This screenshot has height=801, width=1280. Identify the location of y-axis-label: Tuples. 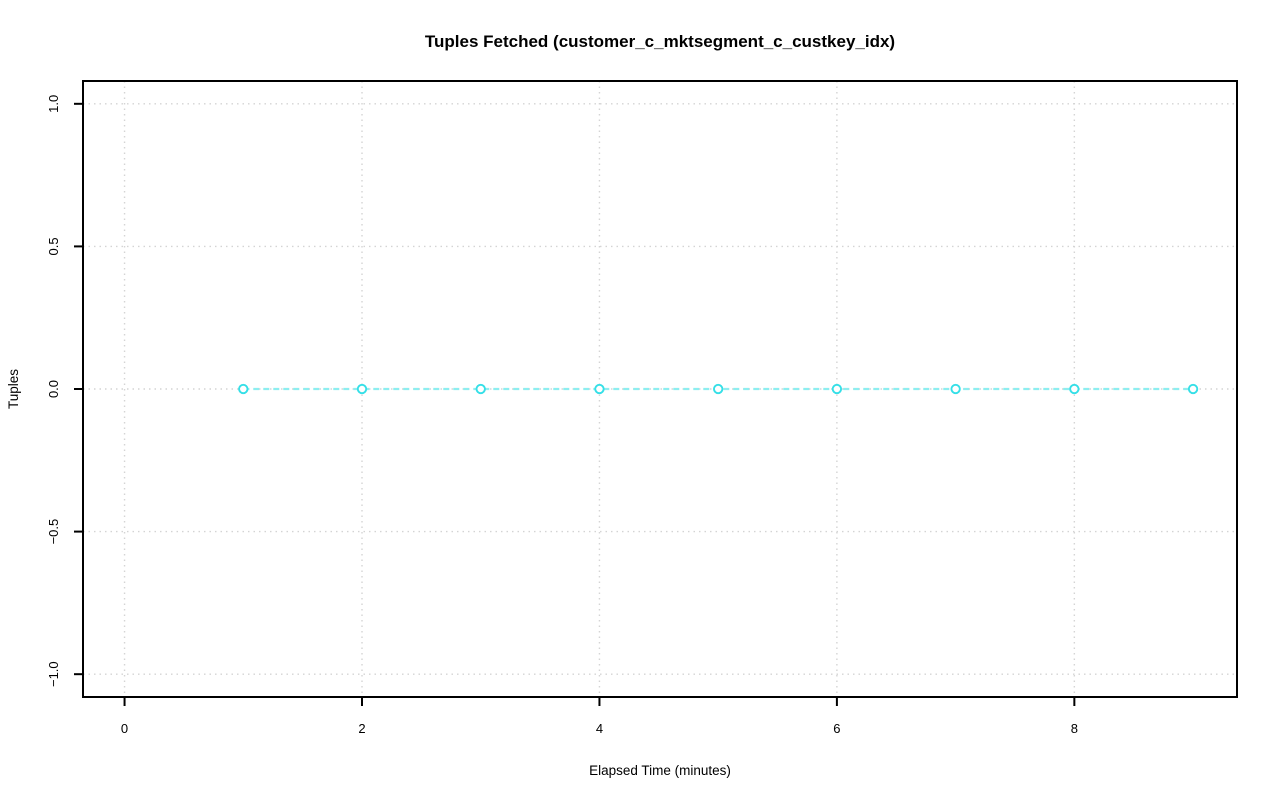
(13, 389).